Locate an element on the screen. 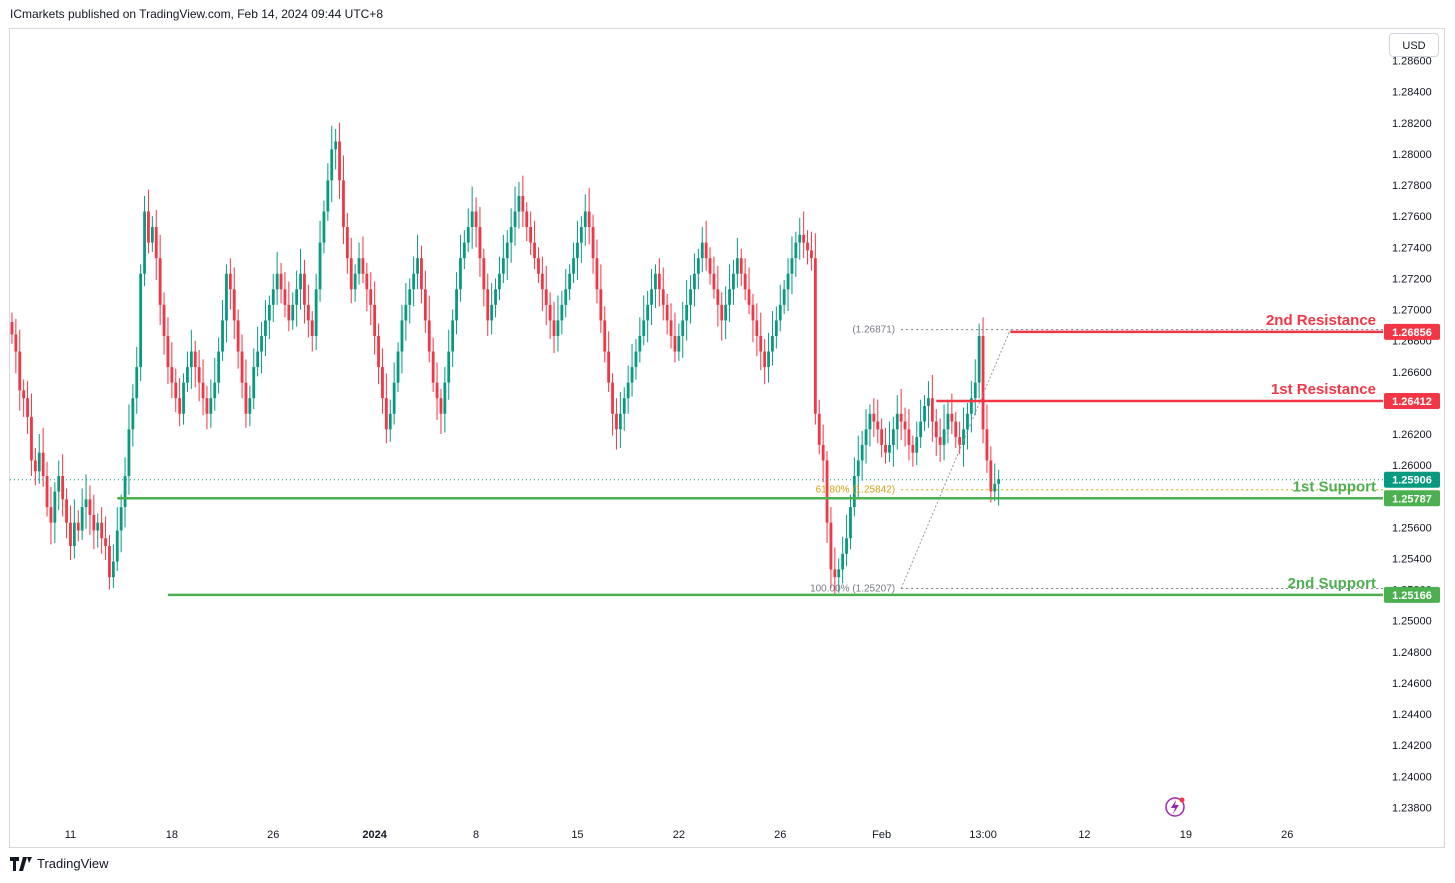  y-tick-label: 1.24600 is located at coordinates (1412, 684).